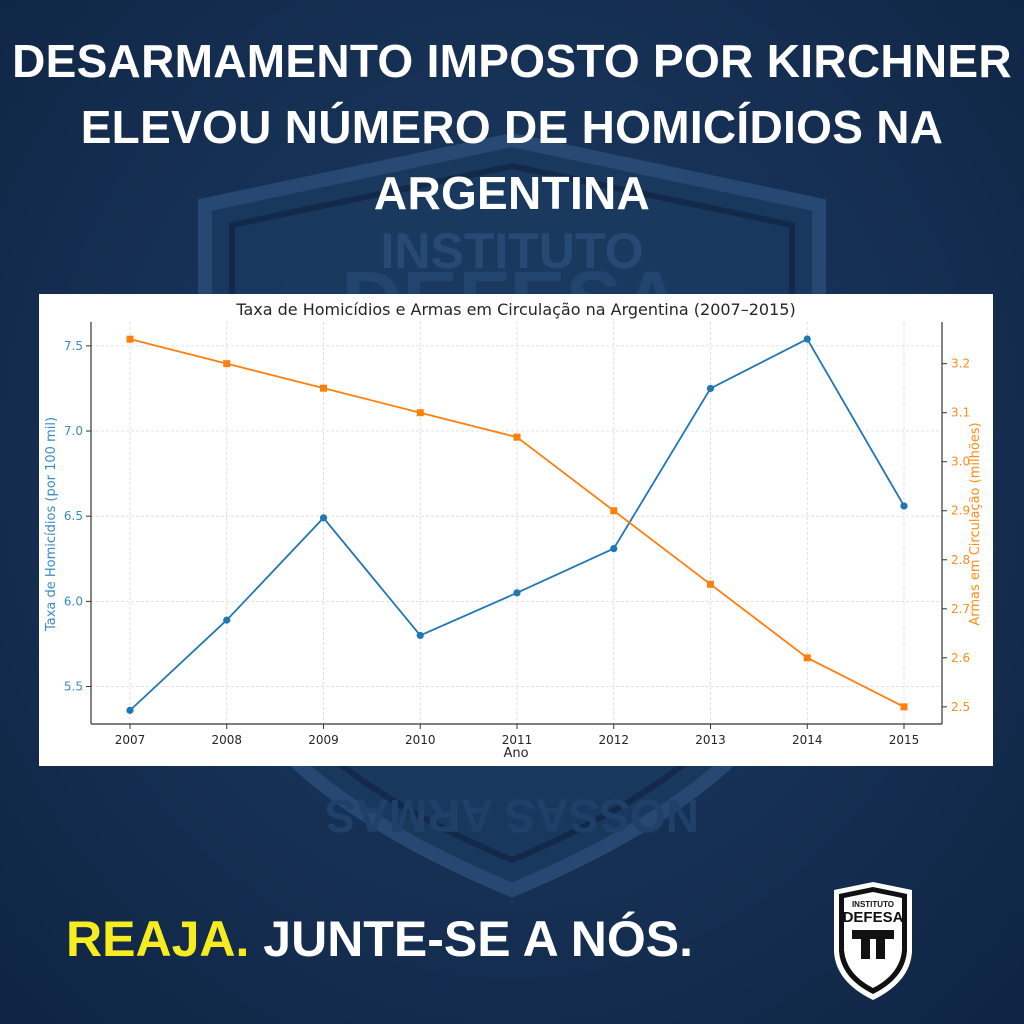 The image size is (1024, 1024). What do you see at coordinates (873, 944) in the screenshot?
I see `pistols-icon` at bounding box center [873, 944].